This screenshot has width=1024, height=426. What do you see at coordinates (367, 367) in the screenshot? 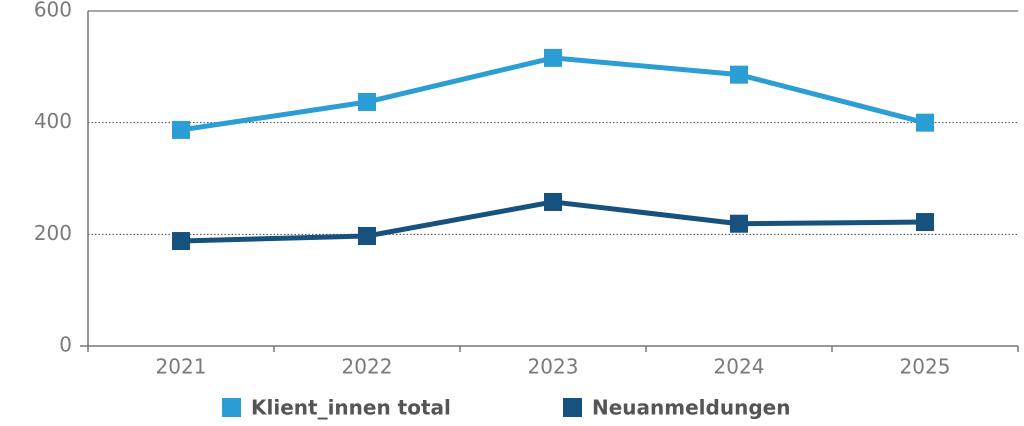
I see `x-tick-label: 2022` at bounding box center [367, 367].